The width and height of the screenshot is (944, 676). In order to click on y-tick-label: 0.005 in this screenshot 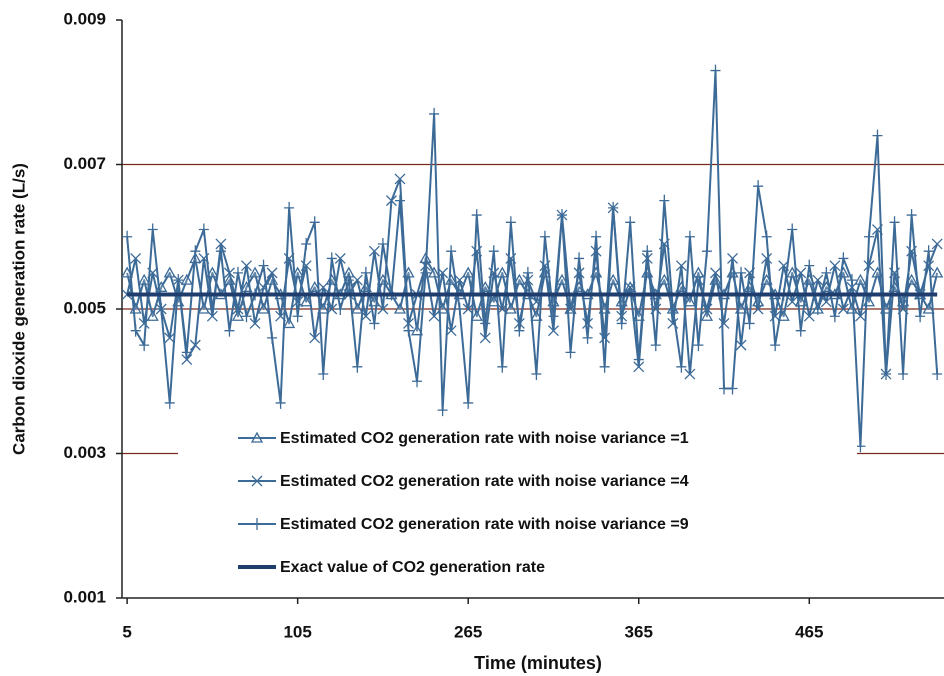, I will do `click(84, 307)`.